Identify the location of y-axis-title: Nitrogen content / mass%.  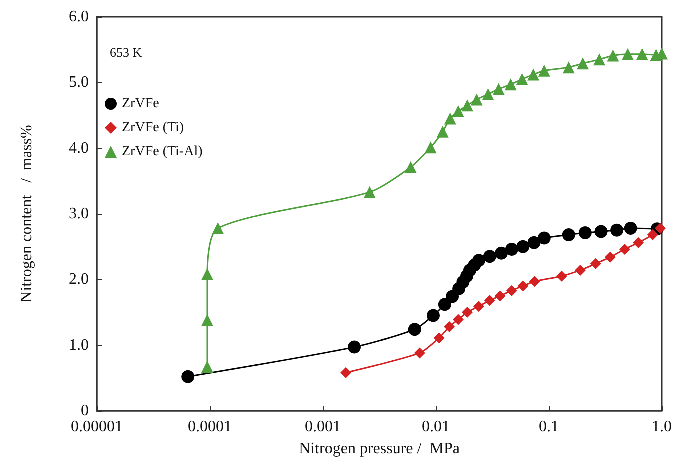
(27, 214).